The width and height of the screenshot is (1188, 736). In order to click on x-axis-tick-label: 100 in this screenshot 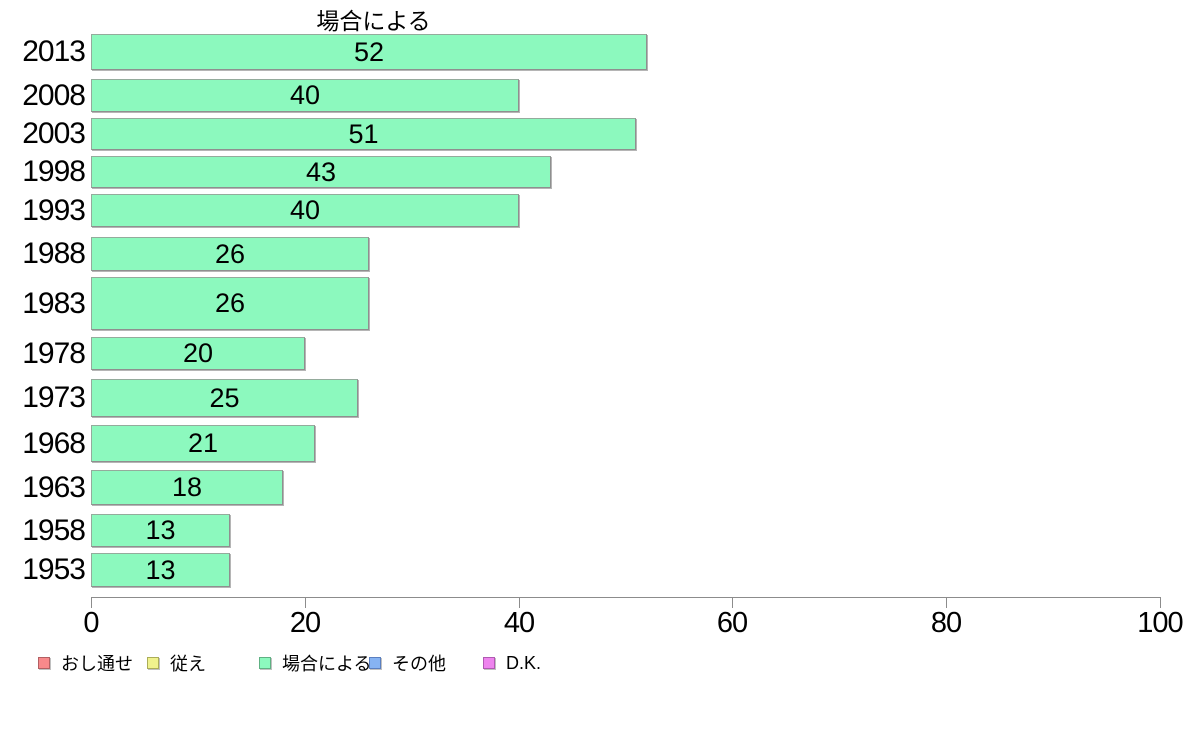, I will do `click(1160, 623)`.